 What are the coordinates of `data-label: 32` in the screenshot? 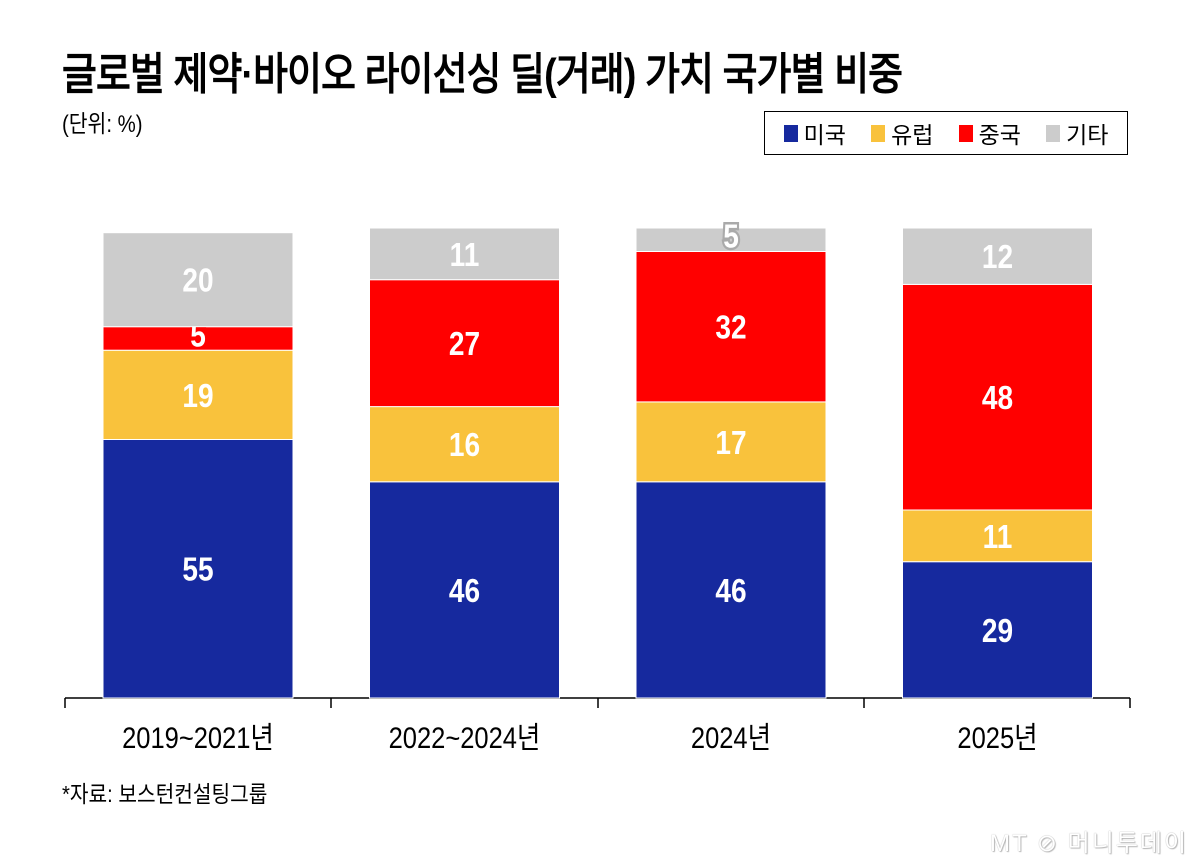 It's located at (730, 328).